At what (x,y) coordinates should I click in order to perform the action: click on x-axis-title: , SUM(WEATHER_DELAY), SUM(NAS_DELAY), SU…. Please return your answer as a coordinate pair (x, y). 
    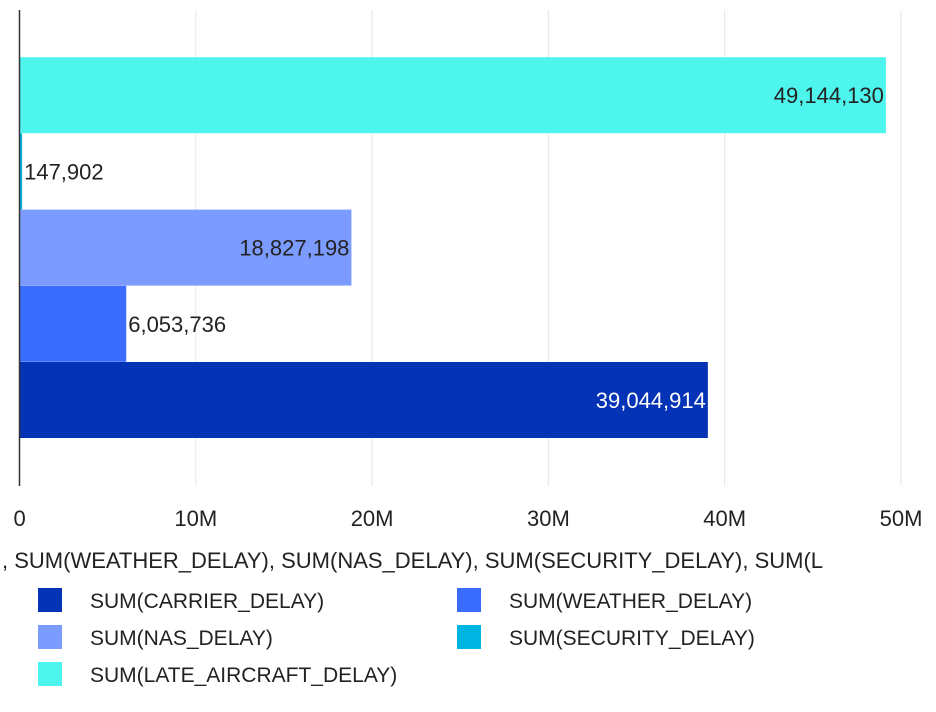
    Looking at the image, I should click on (412, 560).